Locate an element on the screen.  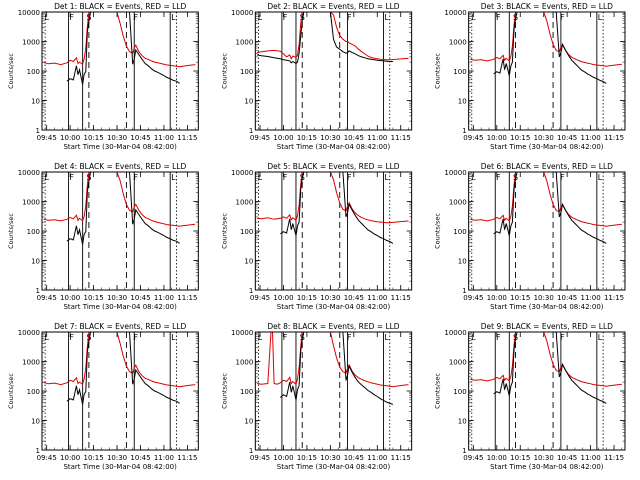
panel-title: Det 5: BLACK = Events, RED = LLD is located at coordinates (333, 166).